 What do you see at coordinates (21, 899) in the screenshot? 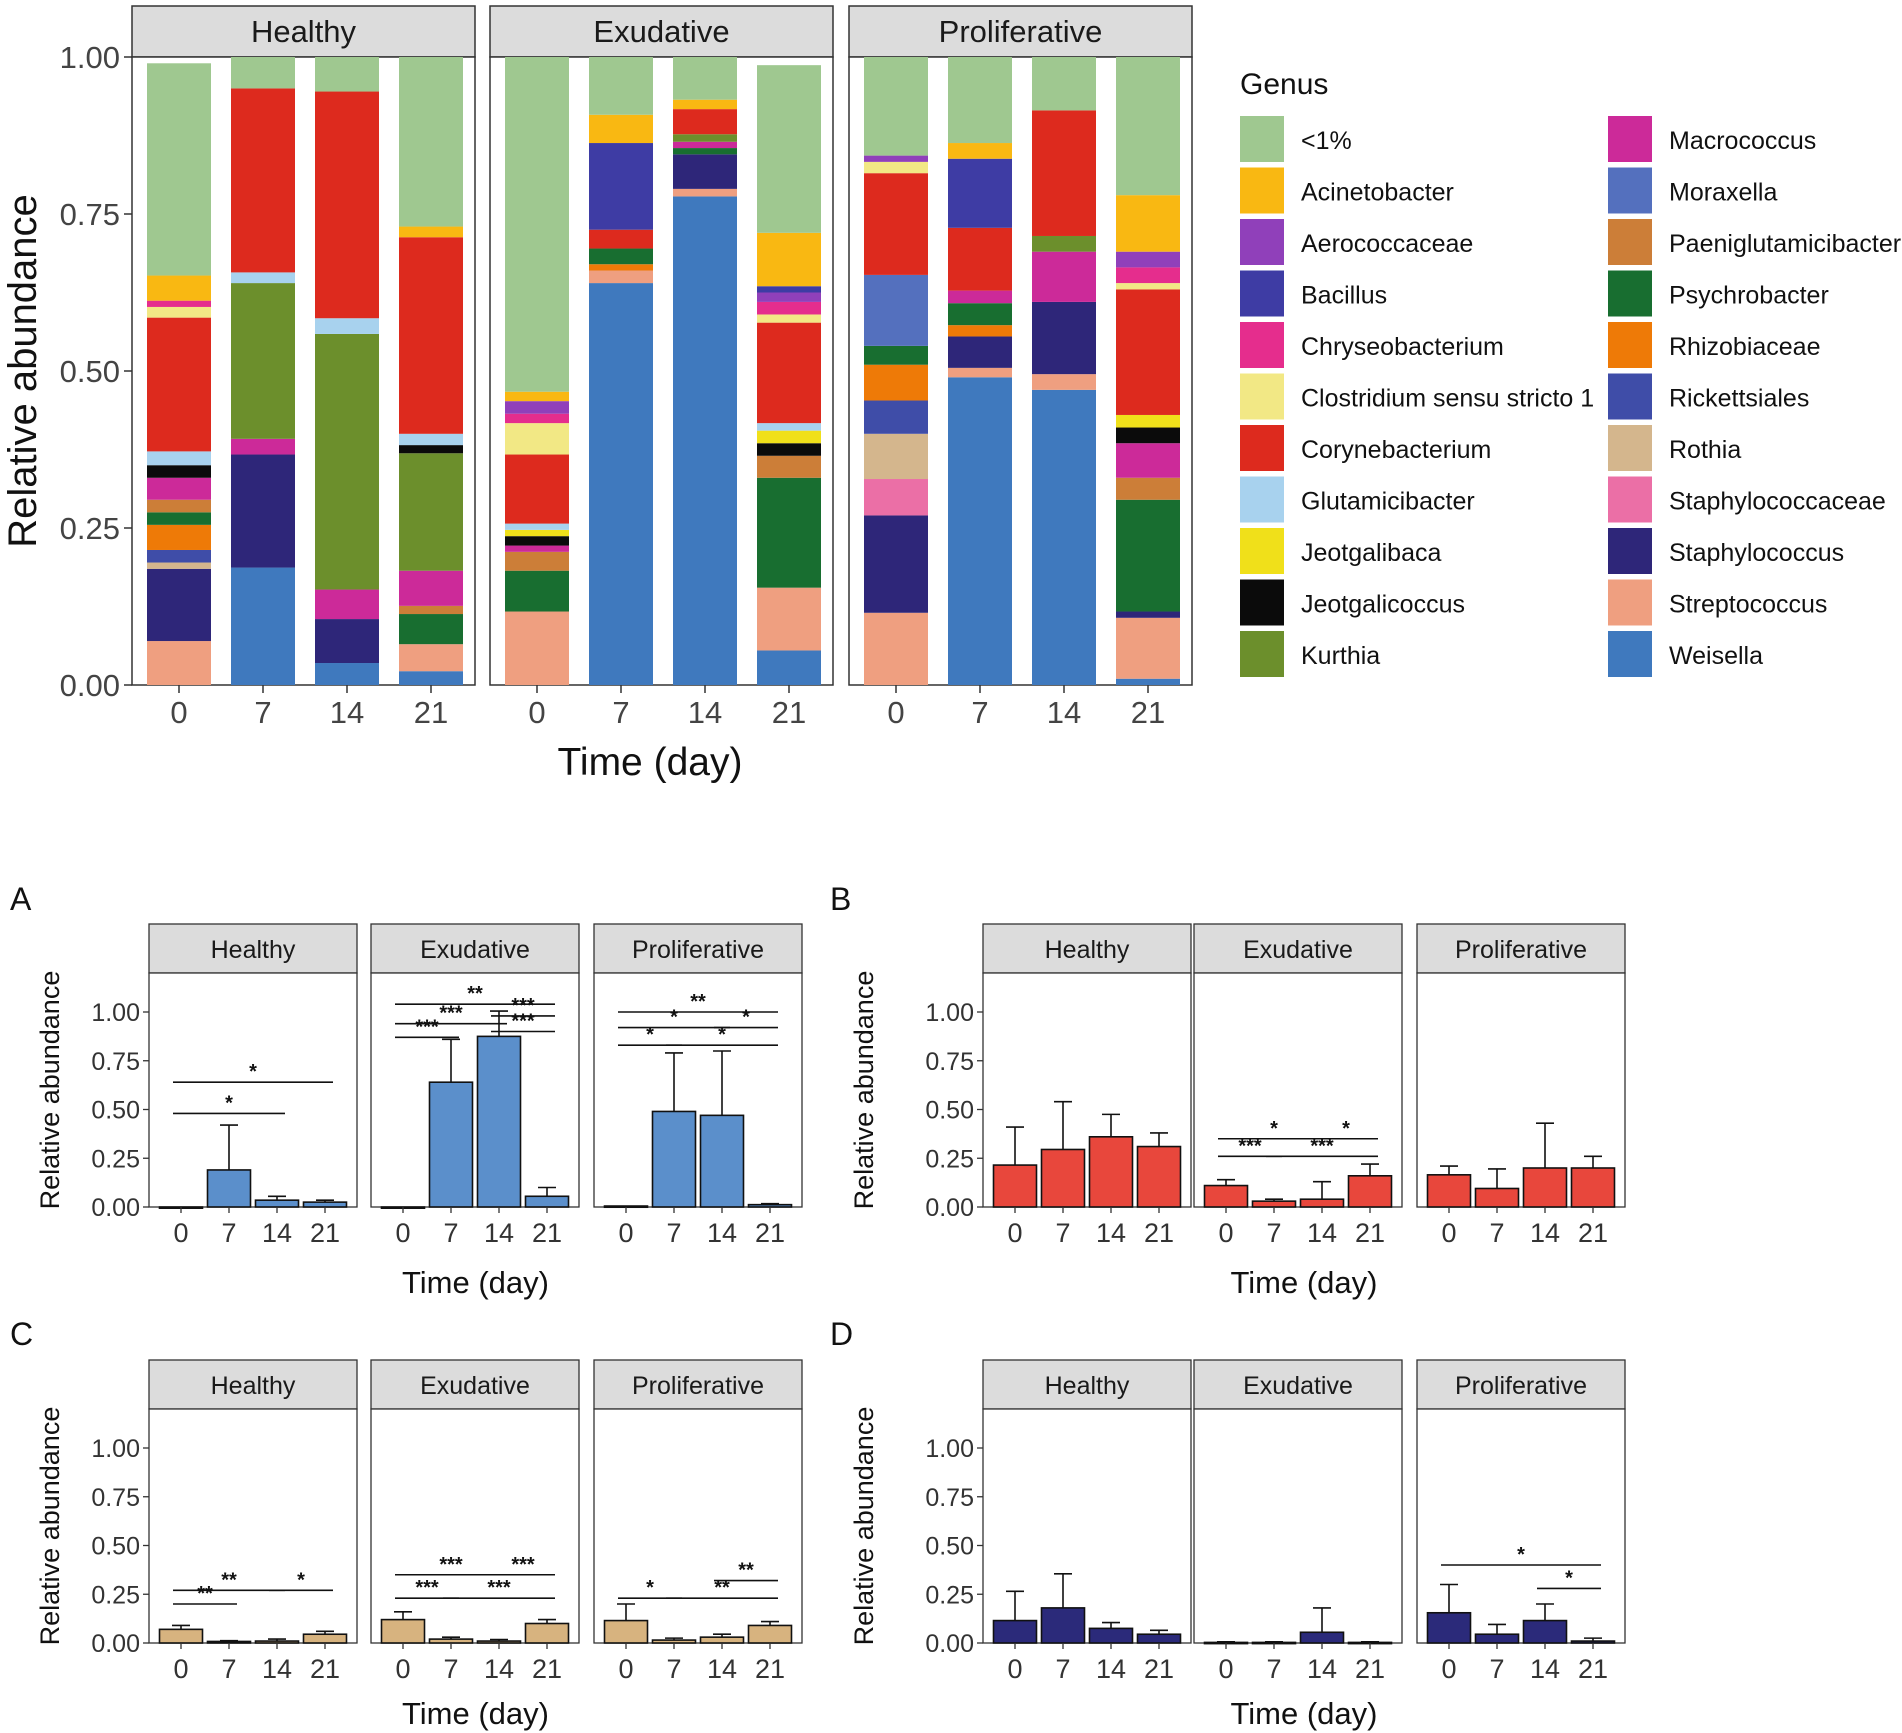
I see `panel-letter: A` at bounding box center [21, 899].